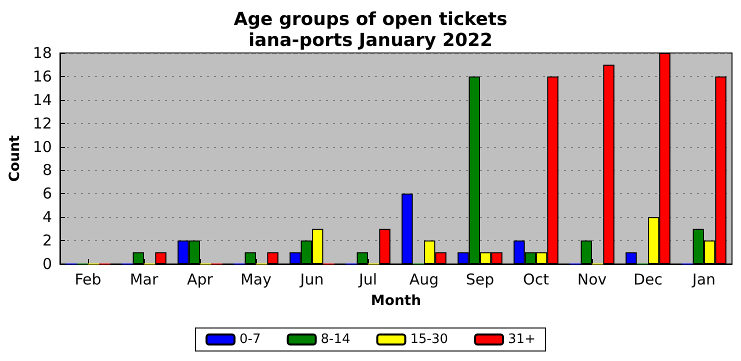 This screenshot has width=741, height=361. Describe the element at coordinates (480, 279) in the screenshot. I see `x-tick-label: Sep` at that location.